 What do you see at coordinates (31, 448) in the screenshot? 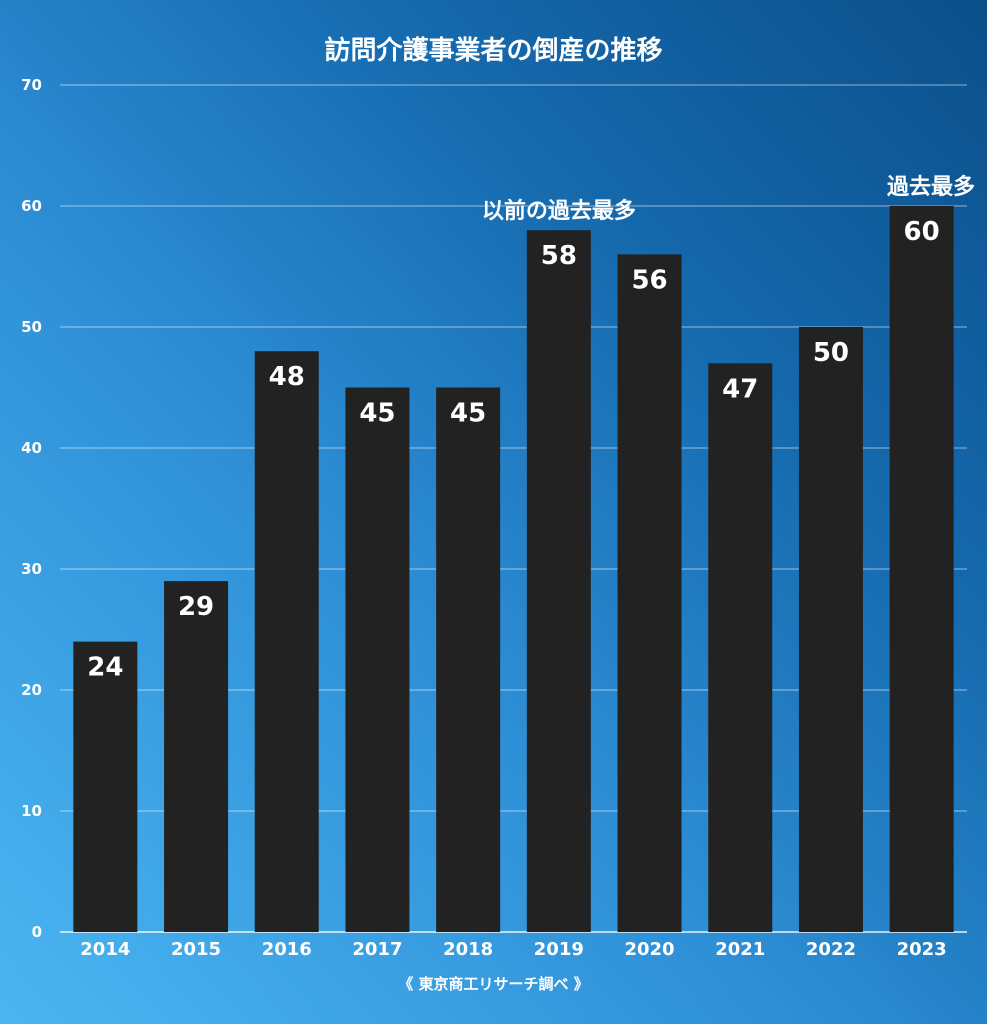
I see `y-tick-label: 40` at bounding box center [31, 448].